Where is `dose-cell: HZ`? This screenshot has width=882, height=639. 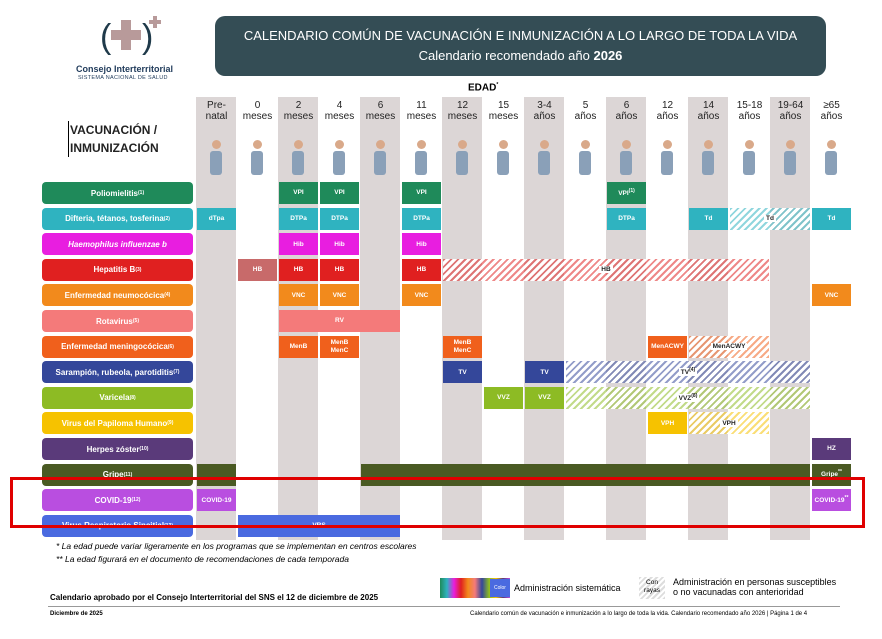 dose-cell: HZ is located at coordinates (831, 449).